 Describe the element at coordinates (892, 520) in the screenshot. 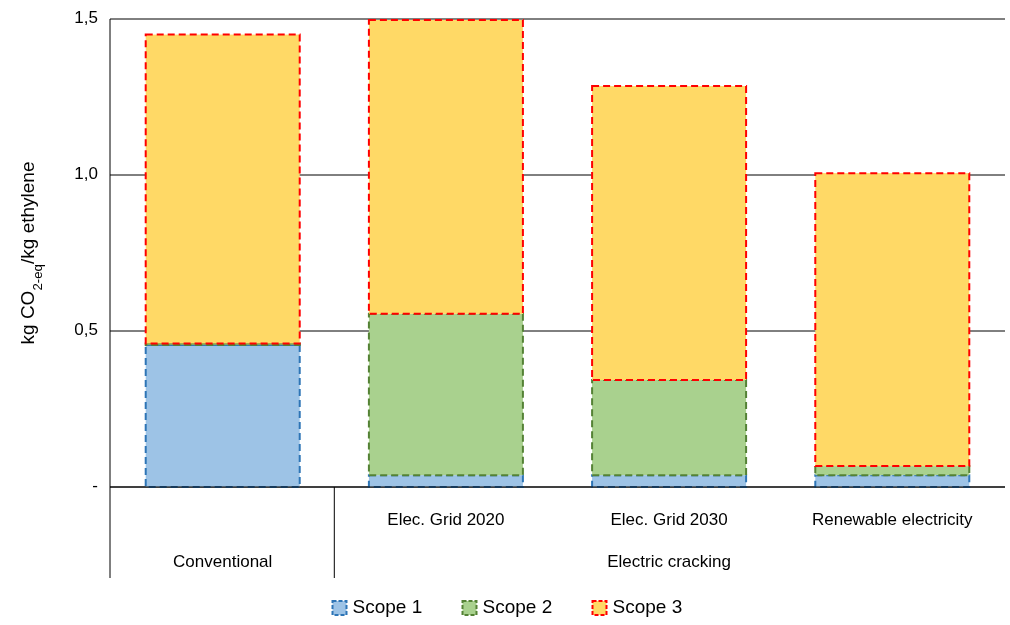

I see `x-tick-label: Renewable electricity` at that location.